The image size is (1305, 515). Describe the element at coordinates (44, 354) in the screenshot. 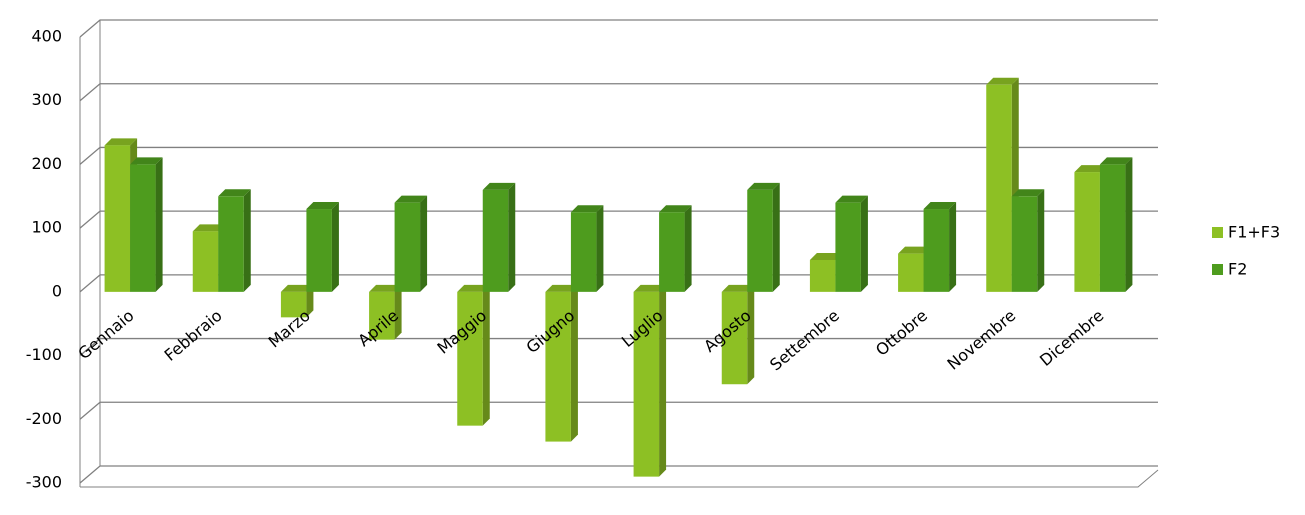

I see `y-tick-label: -100` at that location.